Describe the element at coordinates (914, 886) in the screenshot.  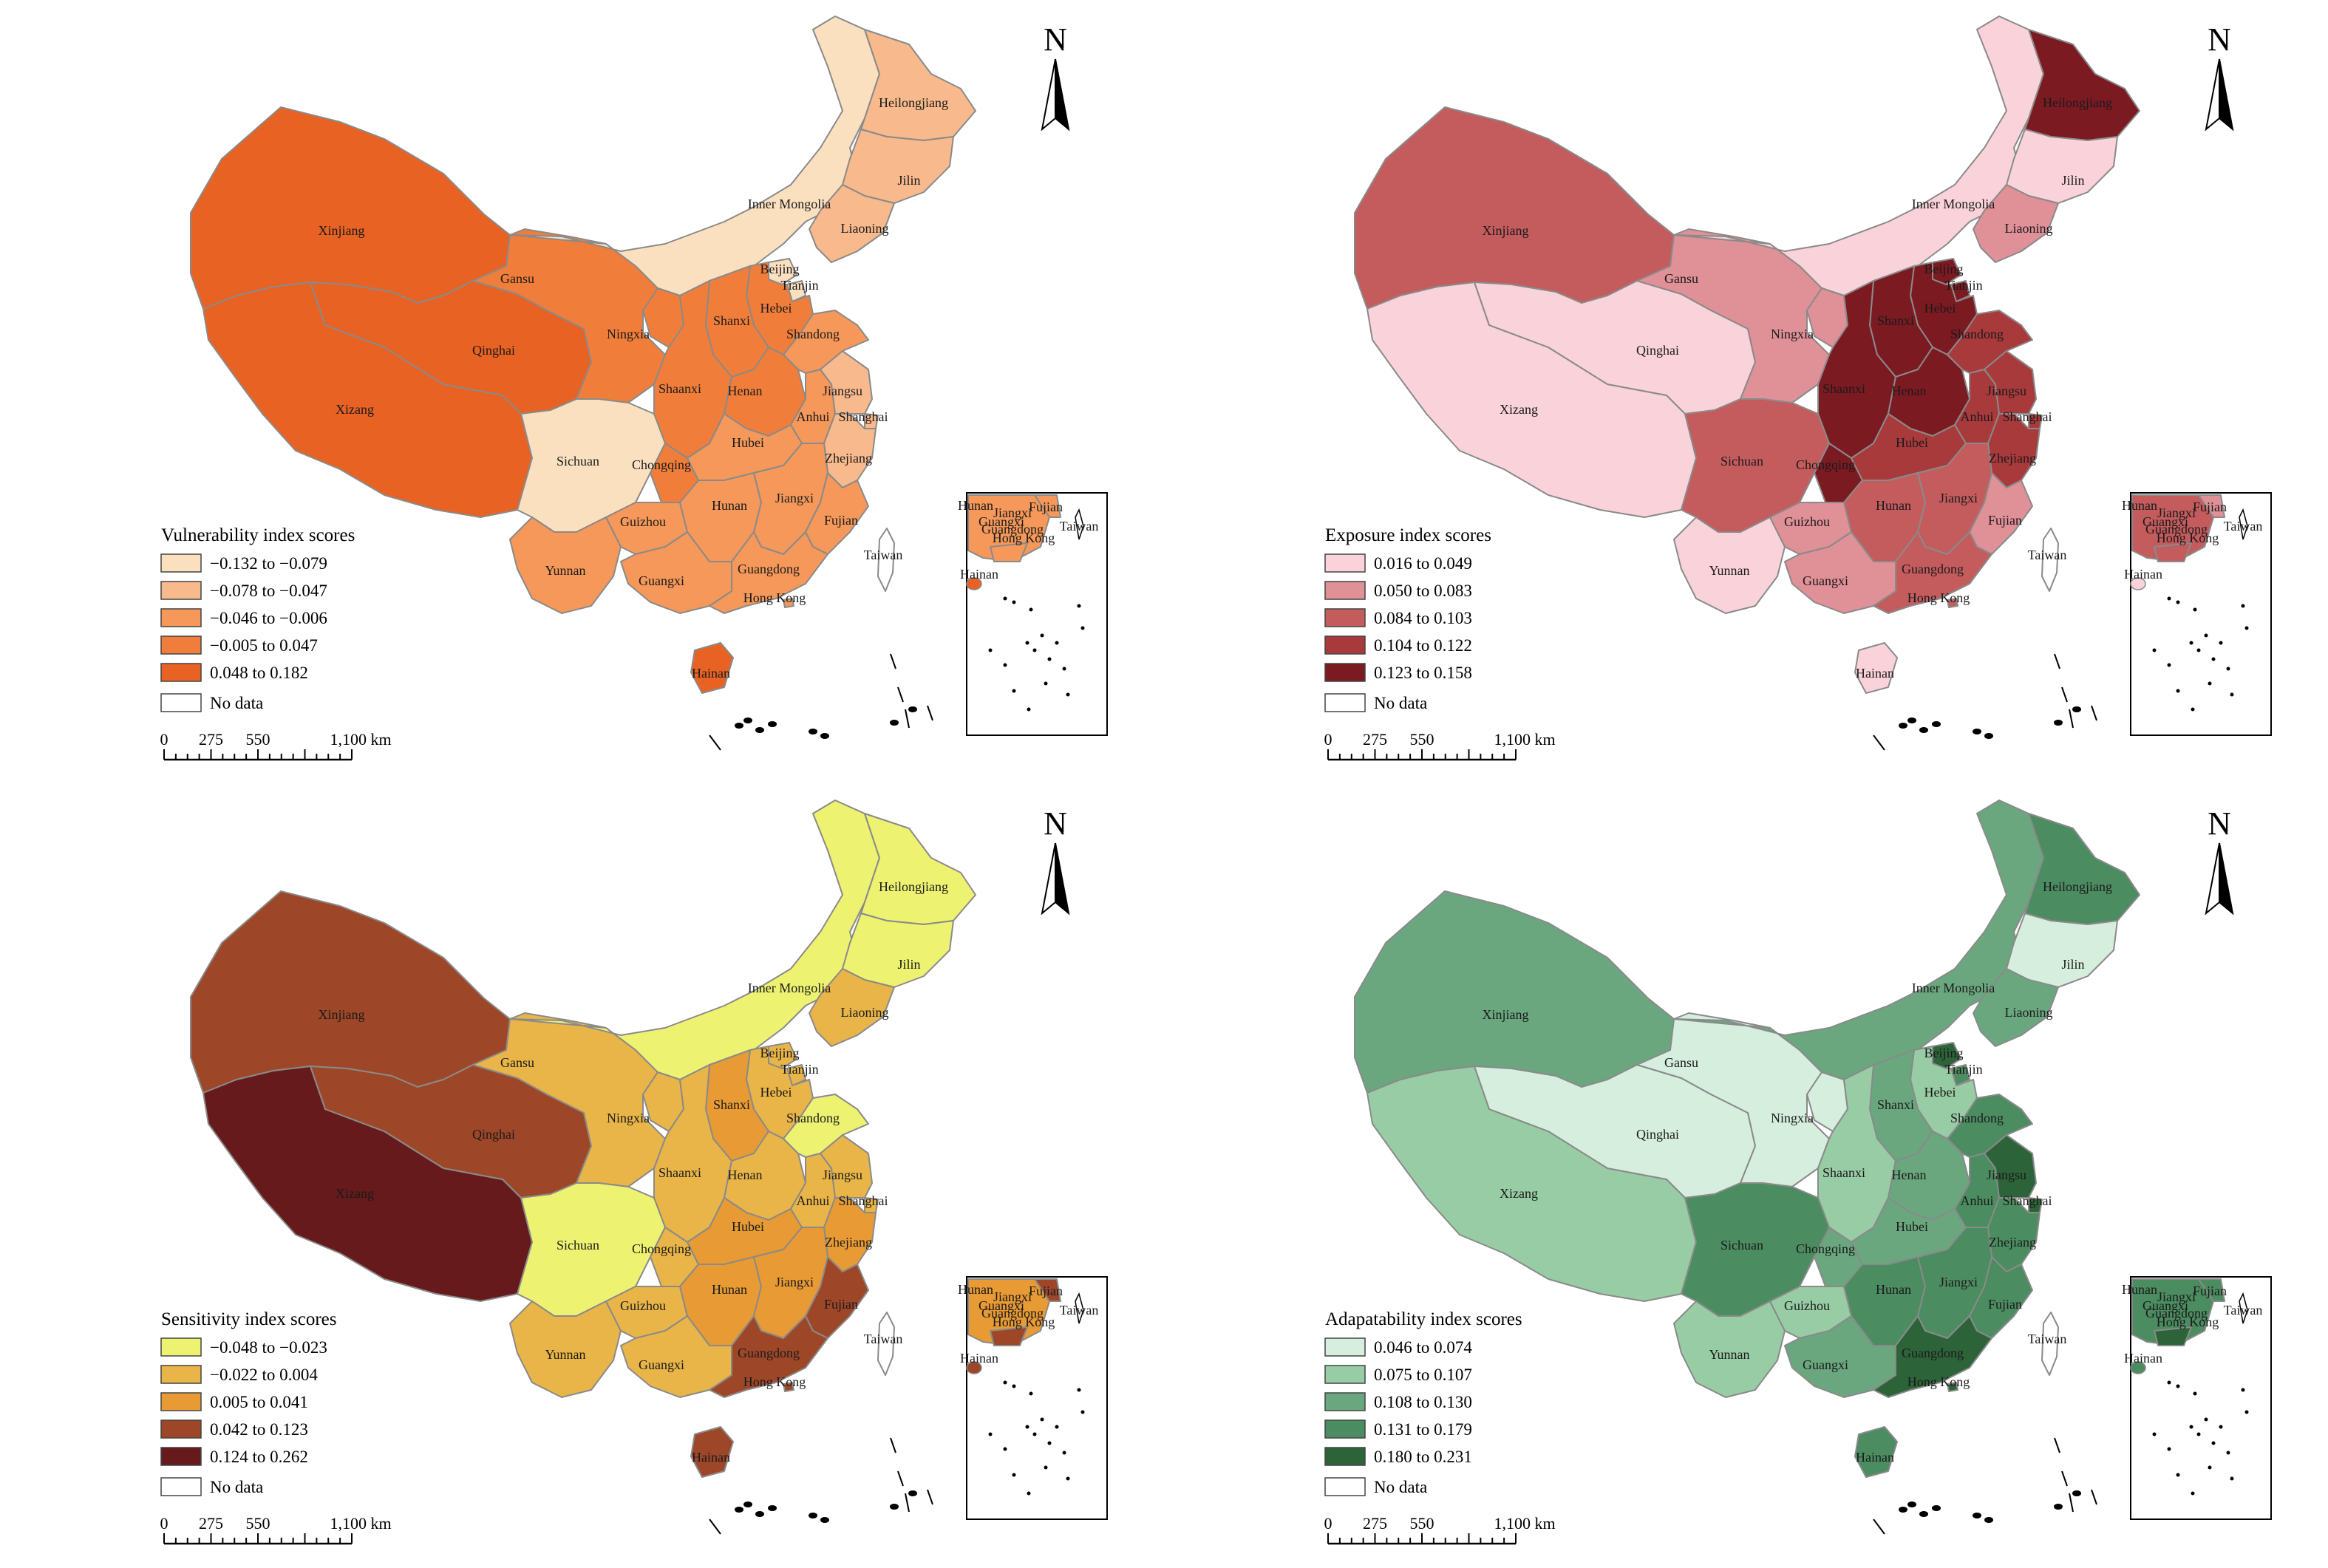
I see `label-heilongjiang: Heilongjiang` at that location.